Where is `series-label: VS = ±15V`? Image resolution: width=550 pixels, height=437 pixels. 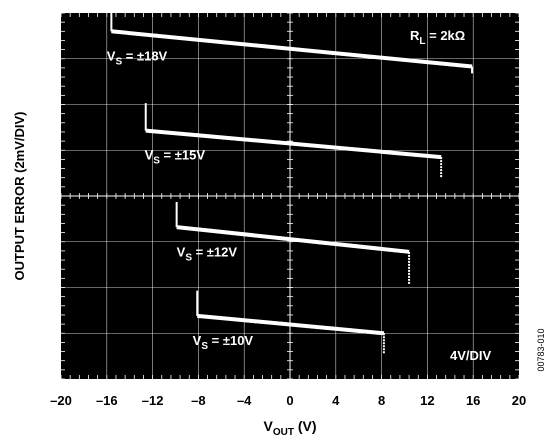 series-label: VS = ±15V is located at coordinates (175, 157).